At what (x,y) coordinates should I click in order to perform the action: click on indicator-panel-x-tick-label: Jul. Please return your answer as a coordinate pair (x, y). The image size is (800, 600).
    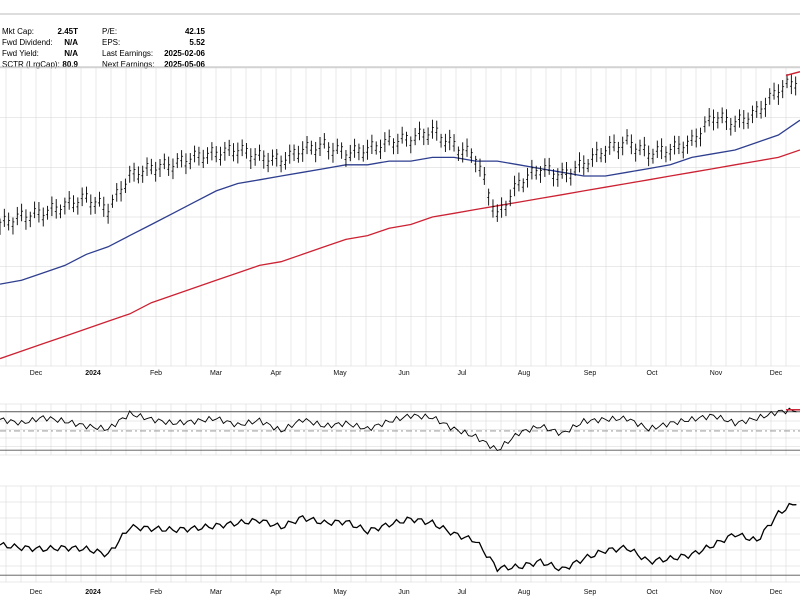
    Looking at the image, I should click on (462, 592).